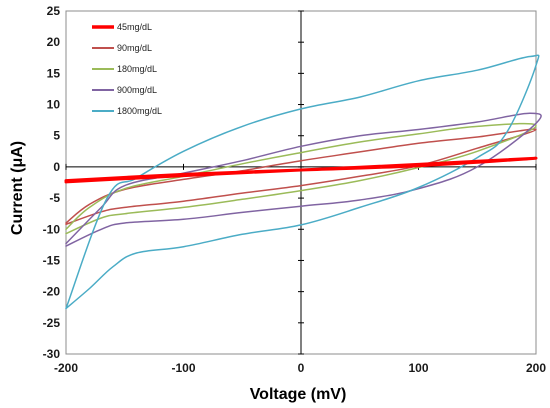 The image size is (550, 408). Describe the element at coordinates (54, 198) in the screenshot. I see `y-tick-label: -5` at that location.